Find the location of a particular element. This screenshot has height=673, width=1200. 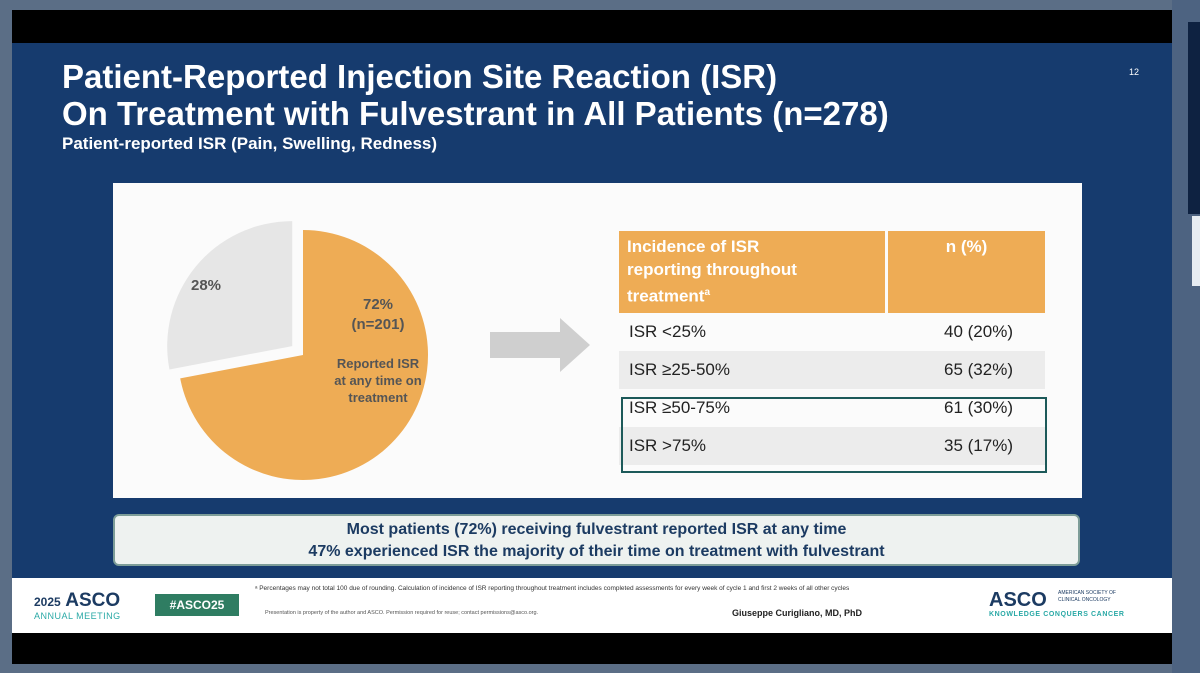

asco-logo-subtitle: AMERICAN SOCIETY OF CLINICAL ONCOLOGY is located at coordinates (1087, 596).